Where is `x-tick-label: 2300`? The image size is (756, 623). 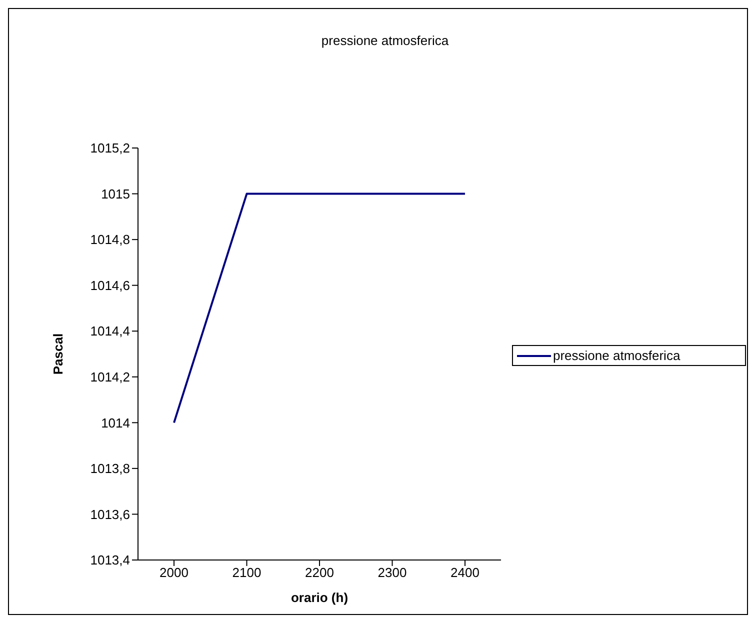 x-tick-label: 2300 is located at coordinates (392, 572).